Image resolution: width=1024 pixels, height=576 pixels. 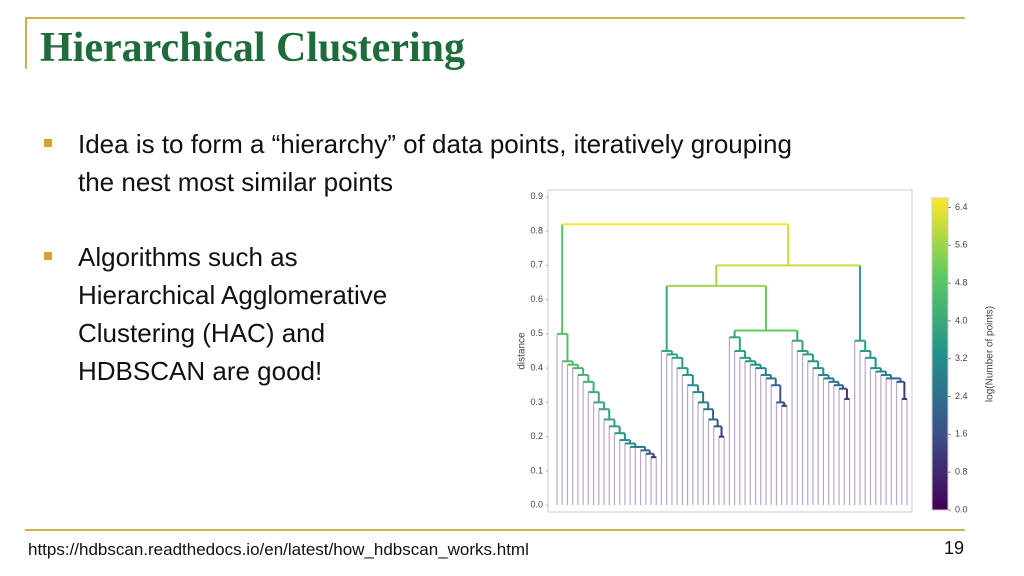 What do you see at coordinates (536, 402) in the screenshot?
I see `y-tick-label: 0.3` at bounding box center [536, 402].